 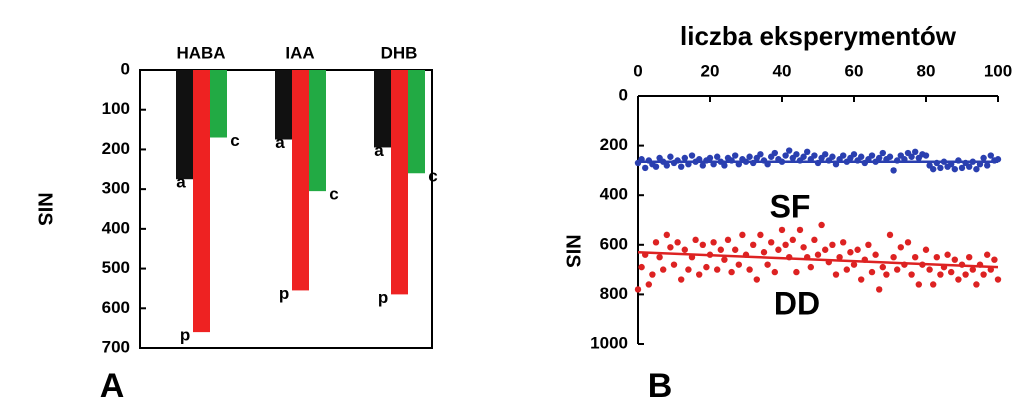 I want to click on bar-y-tick-label: 100, so click(x=116, y=108).